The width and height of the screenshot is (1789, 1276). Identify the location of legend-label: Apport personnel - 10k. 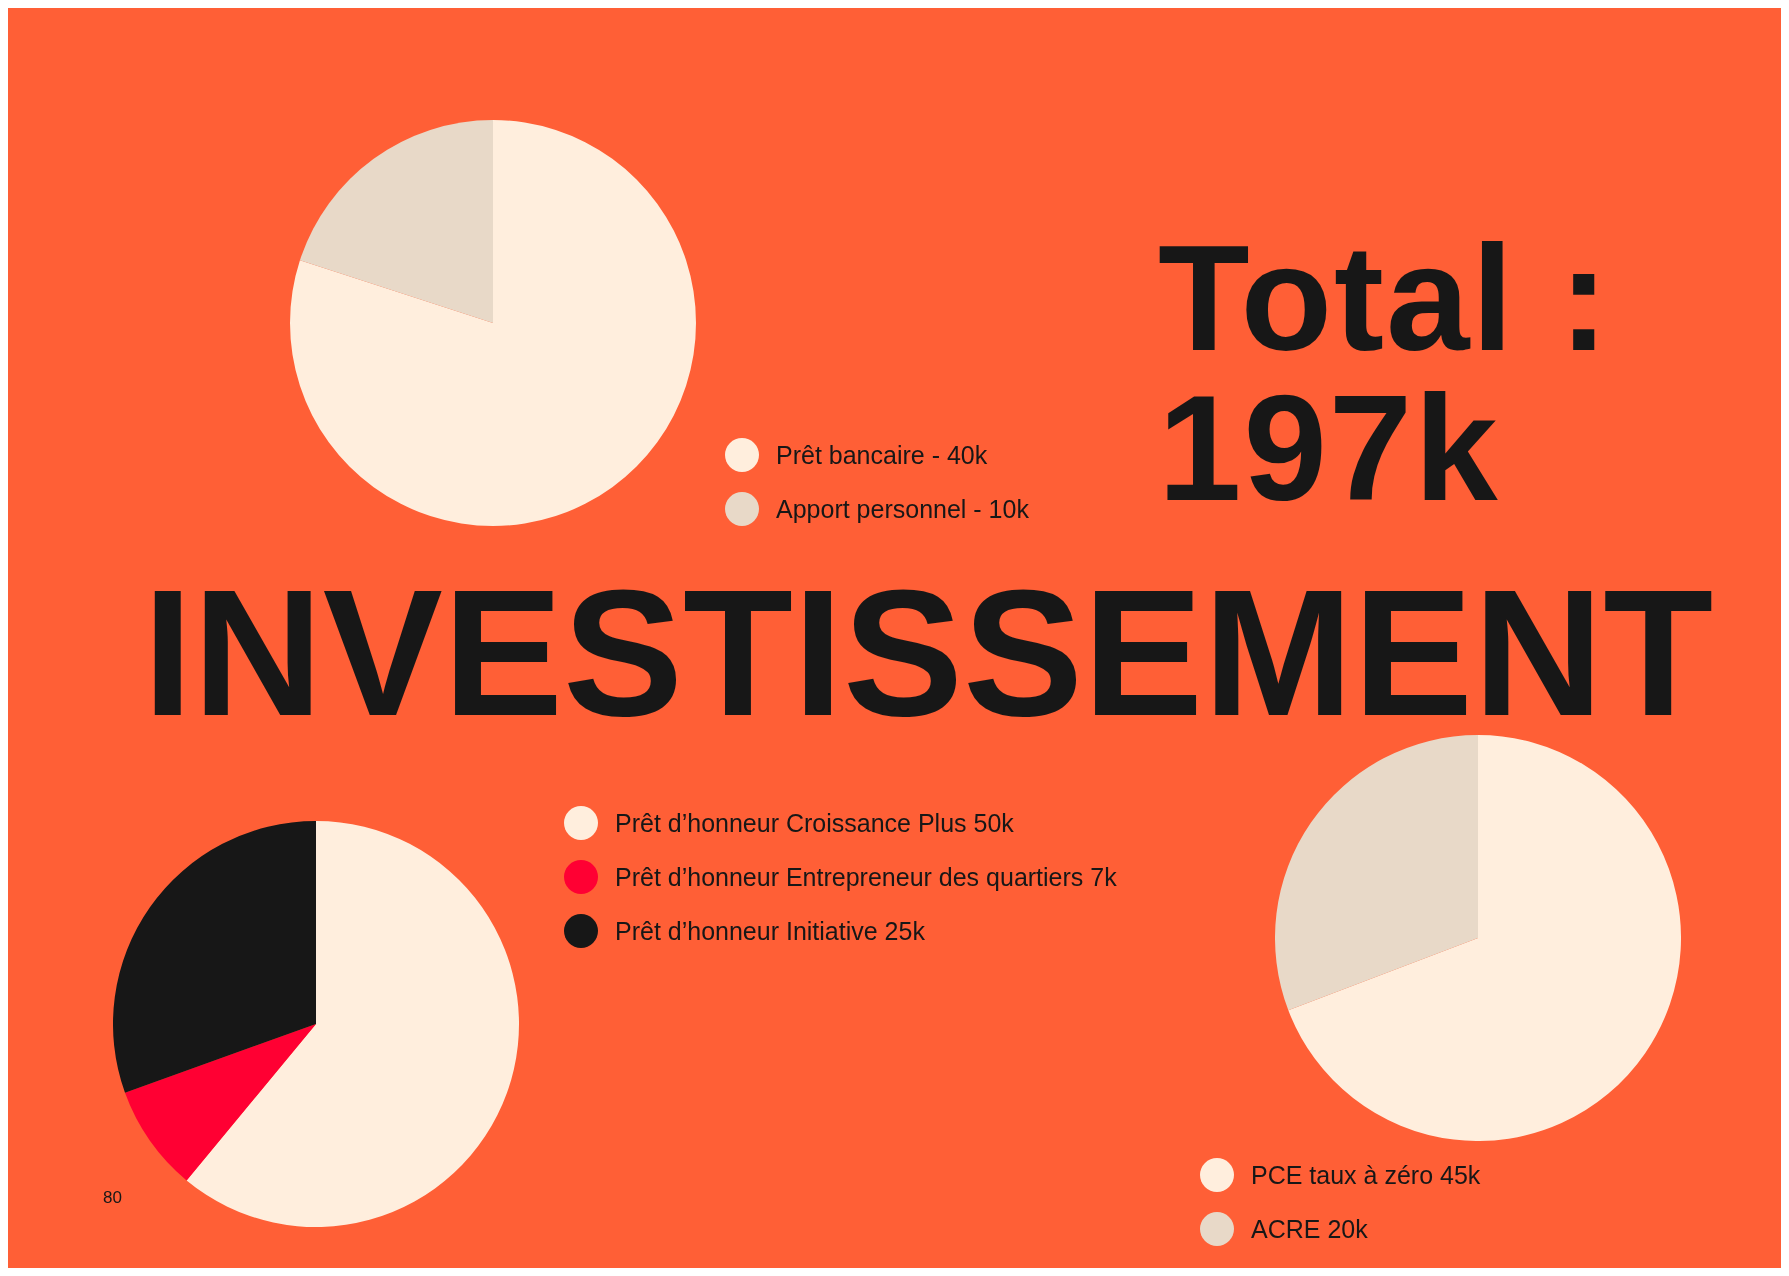
(902, 509).